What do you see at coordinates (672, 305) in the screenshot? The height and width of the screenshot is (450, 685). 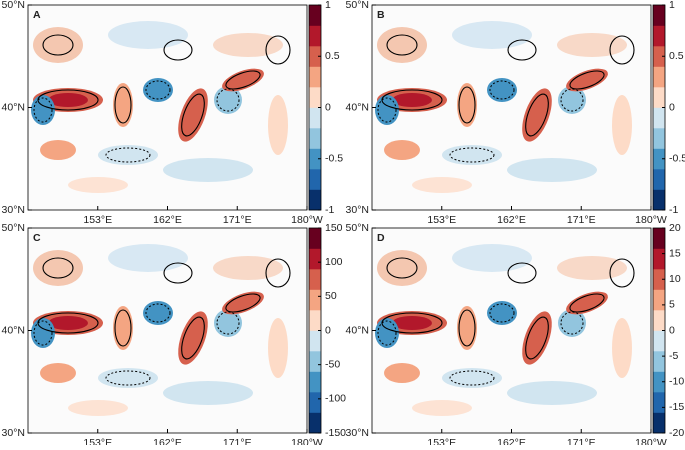 I see `colorbar-tick-label: 5` at bounding box center [672, 305].